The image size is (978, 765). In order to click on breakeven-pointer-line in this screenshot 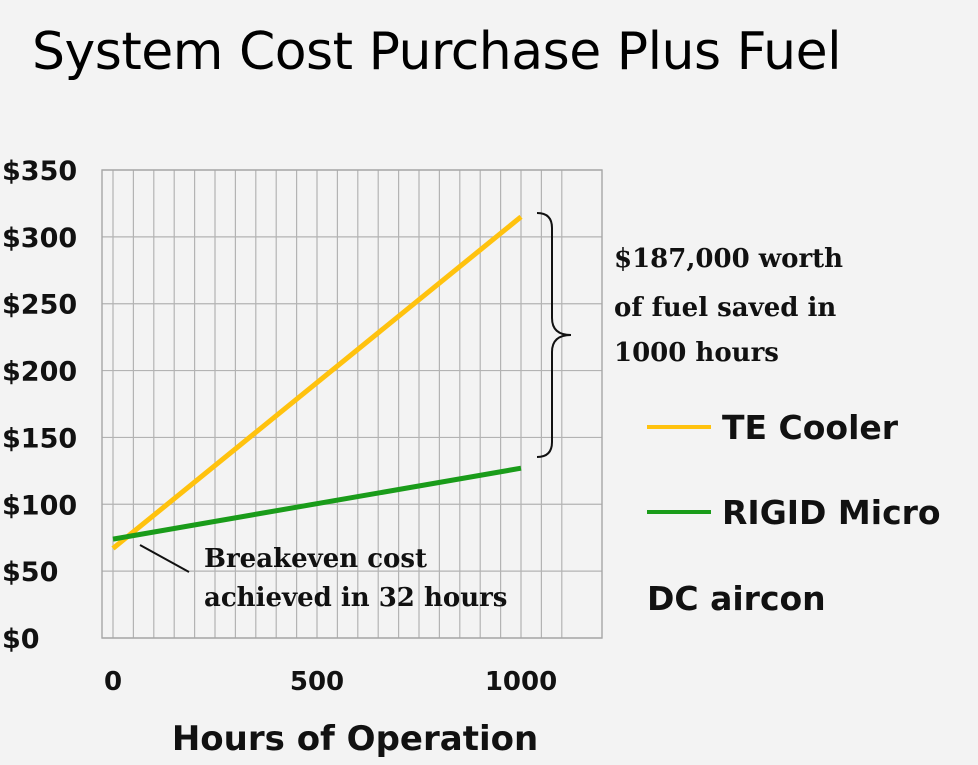, I will do `click(164, 558)`.